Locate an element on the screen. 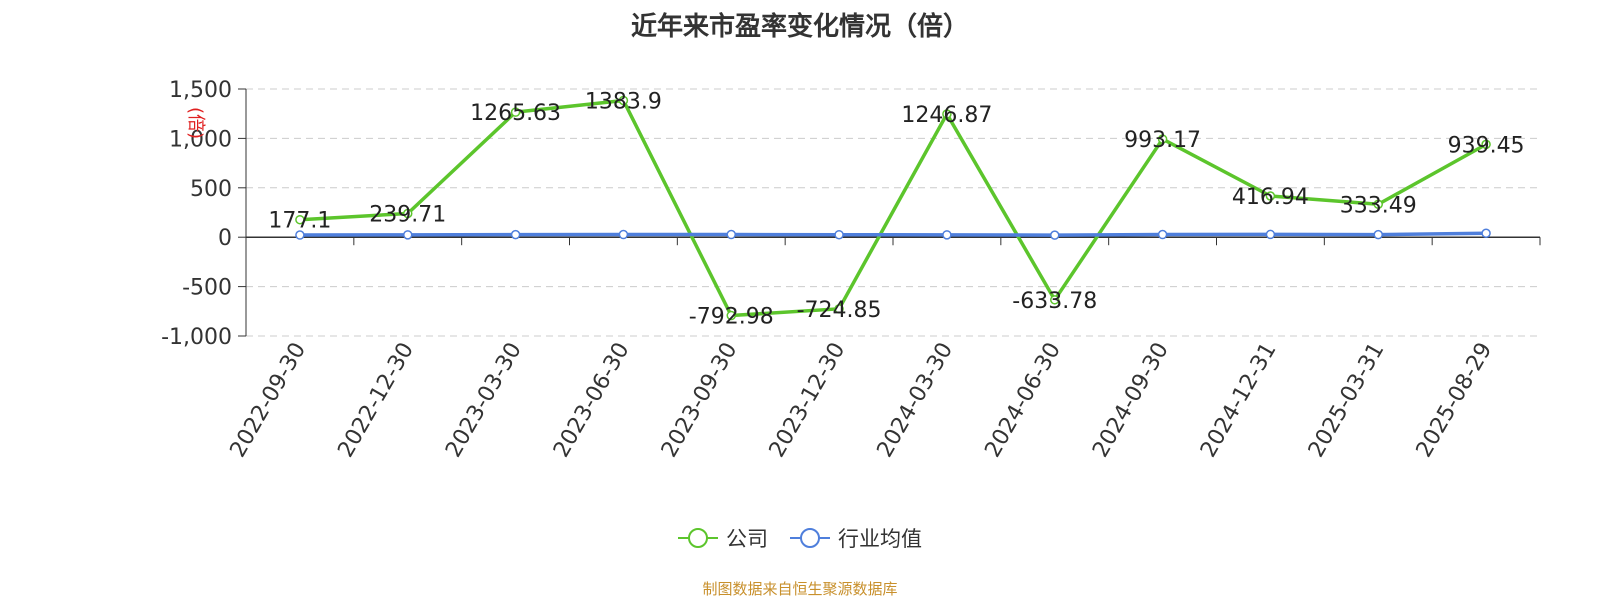  data-label: 416.94 is located at coordinates (1270, 197).